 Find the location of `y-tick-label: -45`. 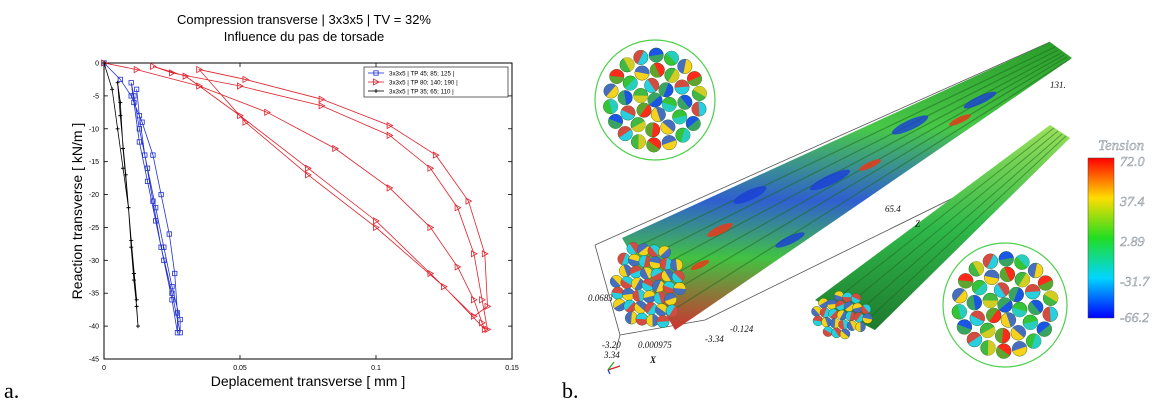

y-tick-label: -45 is located at coordinates (94, 360).